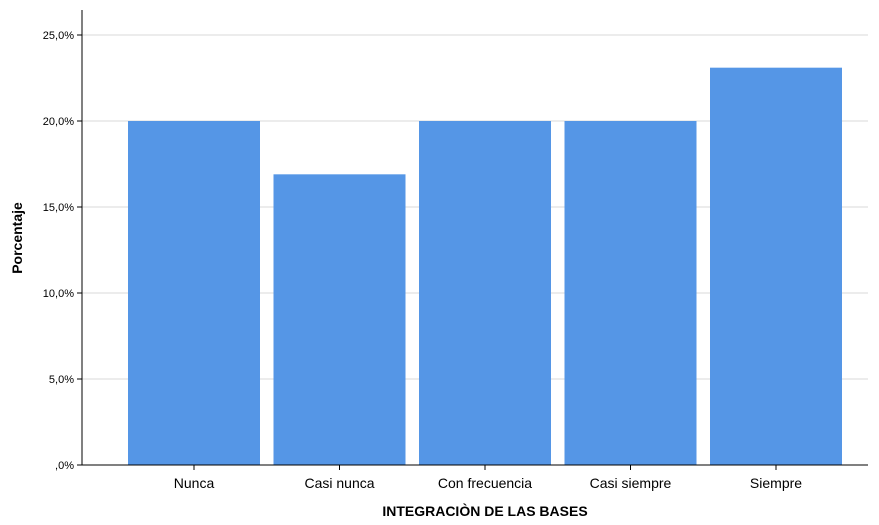 The image size is (879, 525). Describe the element at coordinates (339, 319) in the screenshot. I see `bar-casi-nunca` at that location.